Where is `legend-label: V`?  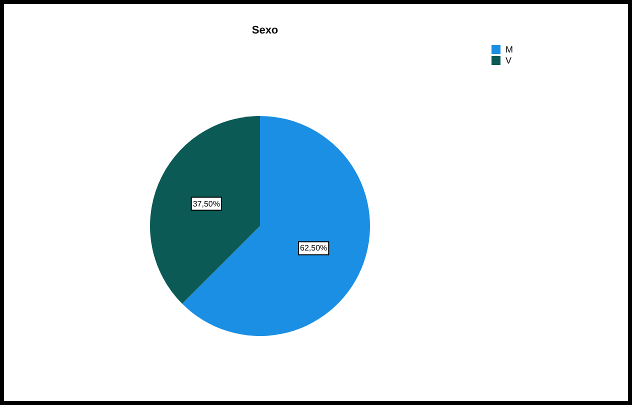 legend-label: V is located at coordinates (509, 61).